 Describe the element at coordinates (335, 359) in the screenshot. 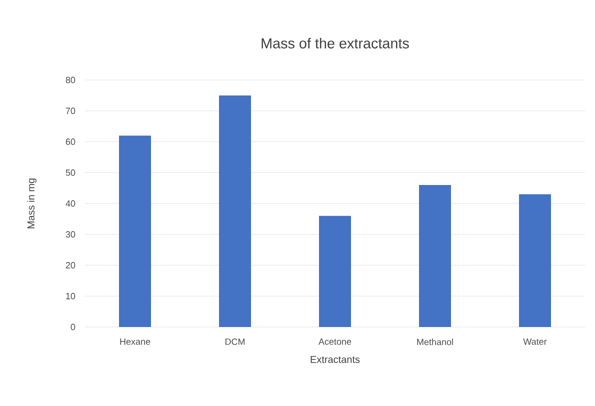

I see `x-axis-title: Extractants` at that location.